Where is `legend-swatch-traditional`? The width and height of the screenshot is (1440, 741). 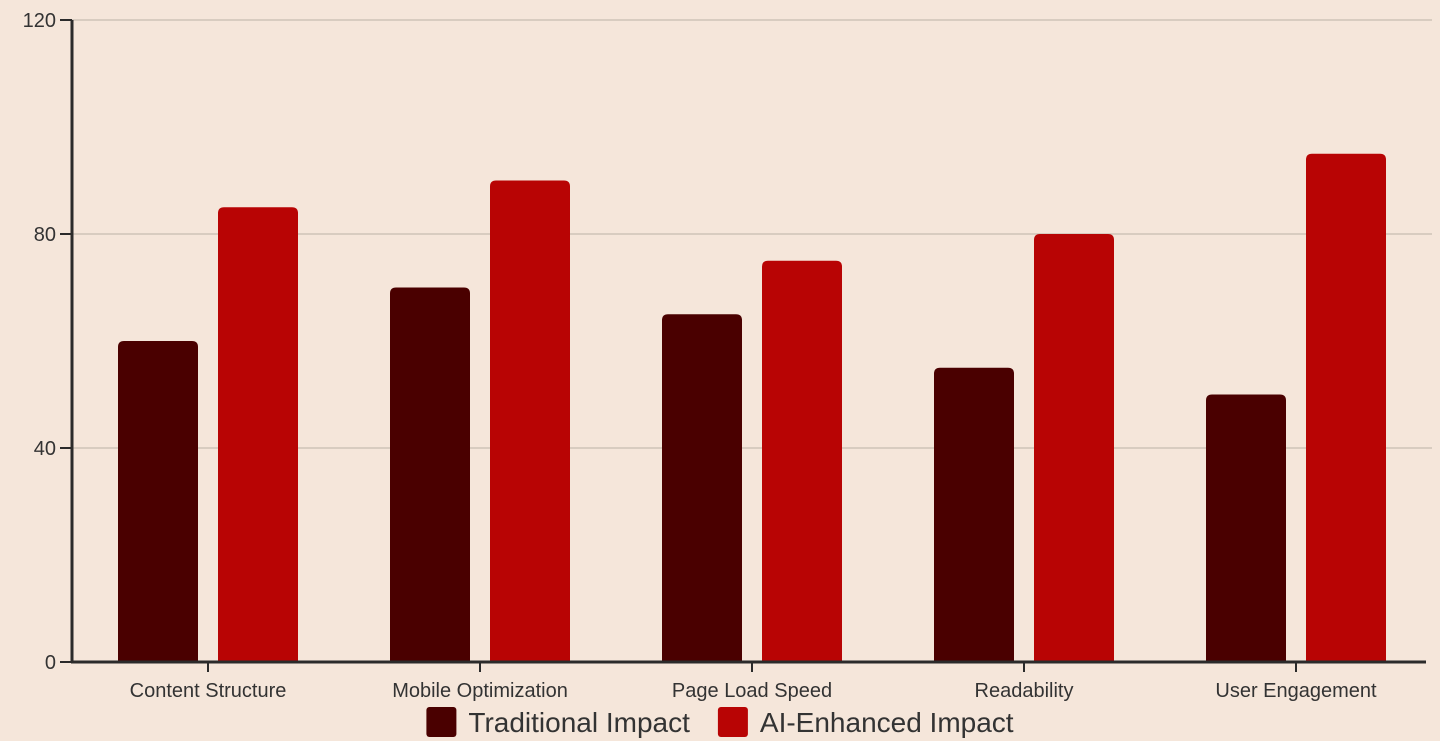 legend-swatch-traditional is located at coordinates (441, 722).